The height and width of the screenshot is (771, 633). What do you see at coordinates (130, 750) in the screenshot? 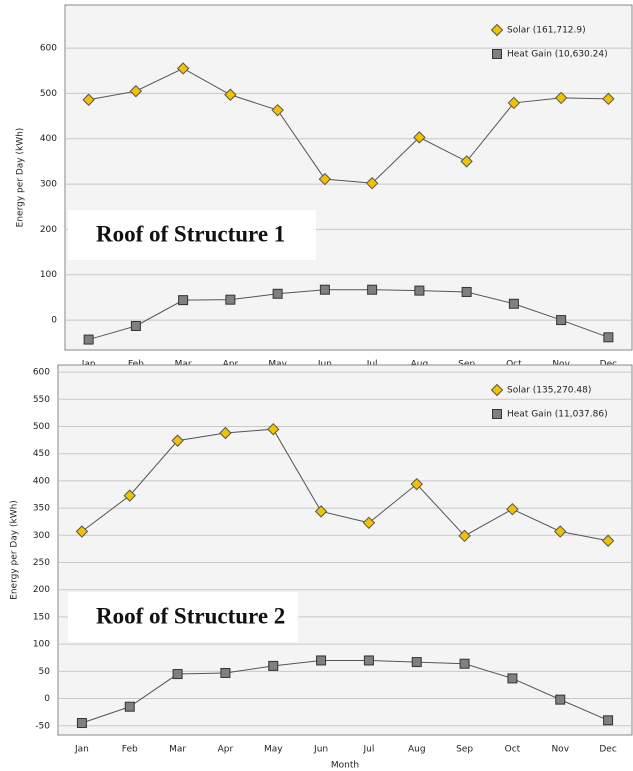
I see `x-tick-label: Feb` at bounding box center [130, 750].